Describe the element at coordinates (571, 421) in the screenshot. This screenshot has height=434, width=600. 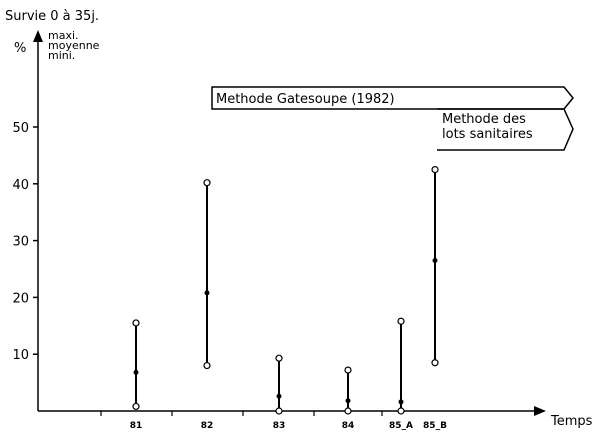
I see `x-axis-label: Temps` at that location.